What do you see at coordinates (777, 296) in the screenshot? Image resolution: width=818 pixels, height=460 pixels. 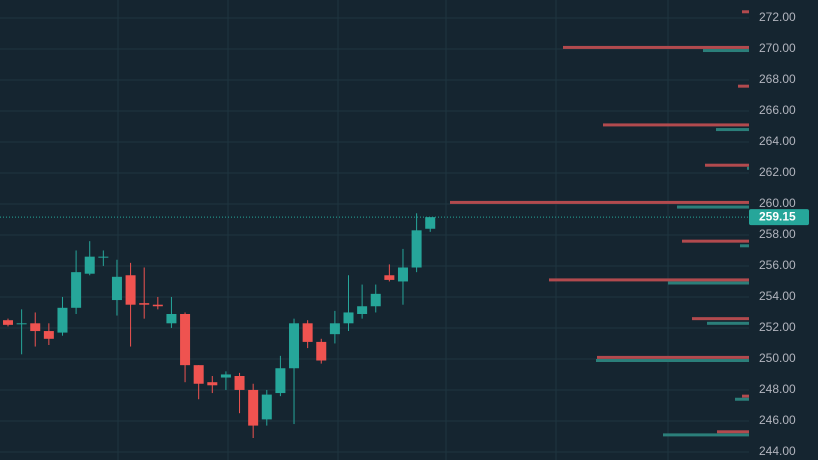 I see `y-tick-label: 254.00` at bounding box center [777, 296].